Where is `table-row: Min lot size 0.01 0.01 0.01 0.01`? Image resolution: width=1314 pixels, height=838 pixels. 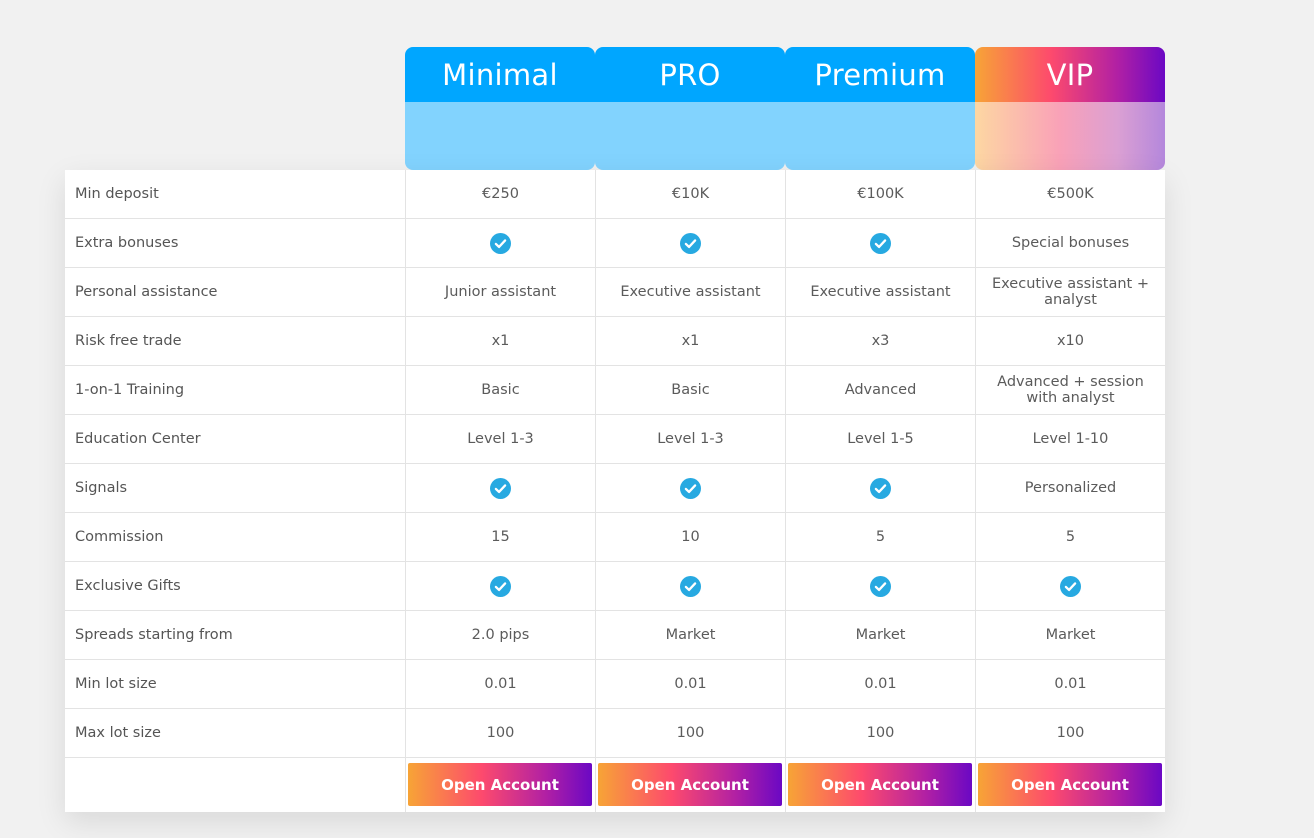
table-row: Min lot size 0.01 0.01 0.01 0.01 is located at coordinates (615, 684).